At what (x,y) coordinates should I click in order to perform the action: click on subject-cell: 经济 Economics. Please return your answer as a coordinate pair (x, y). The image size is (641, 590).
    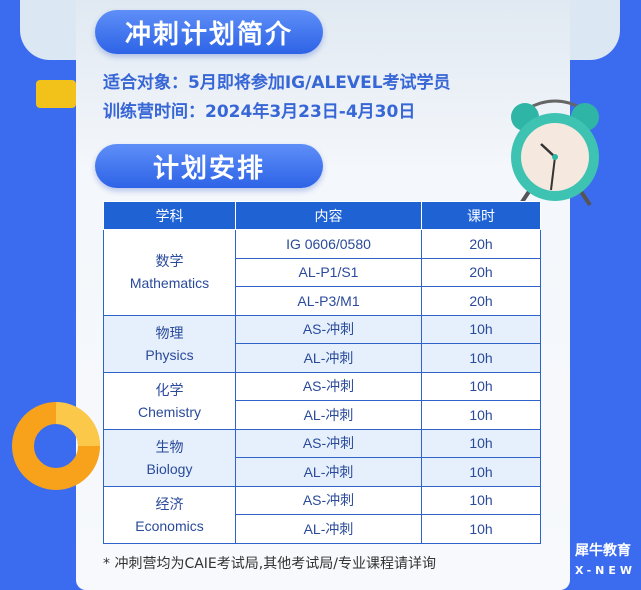
    Looking at the image, I should click on (169, 514).